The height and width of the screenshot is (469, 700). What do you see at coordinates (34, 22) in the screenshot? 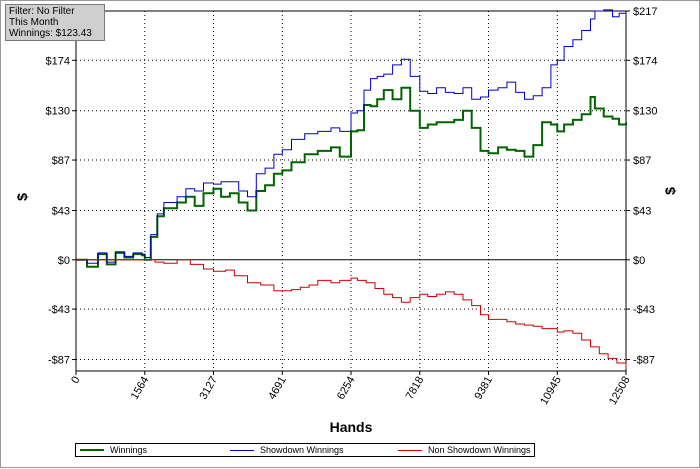
I see `period-label: This Month` at bounding box center [34, 22].